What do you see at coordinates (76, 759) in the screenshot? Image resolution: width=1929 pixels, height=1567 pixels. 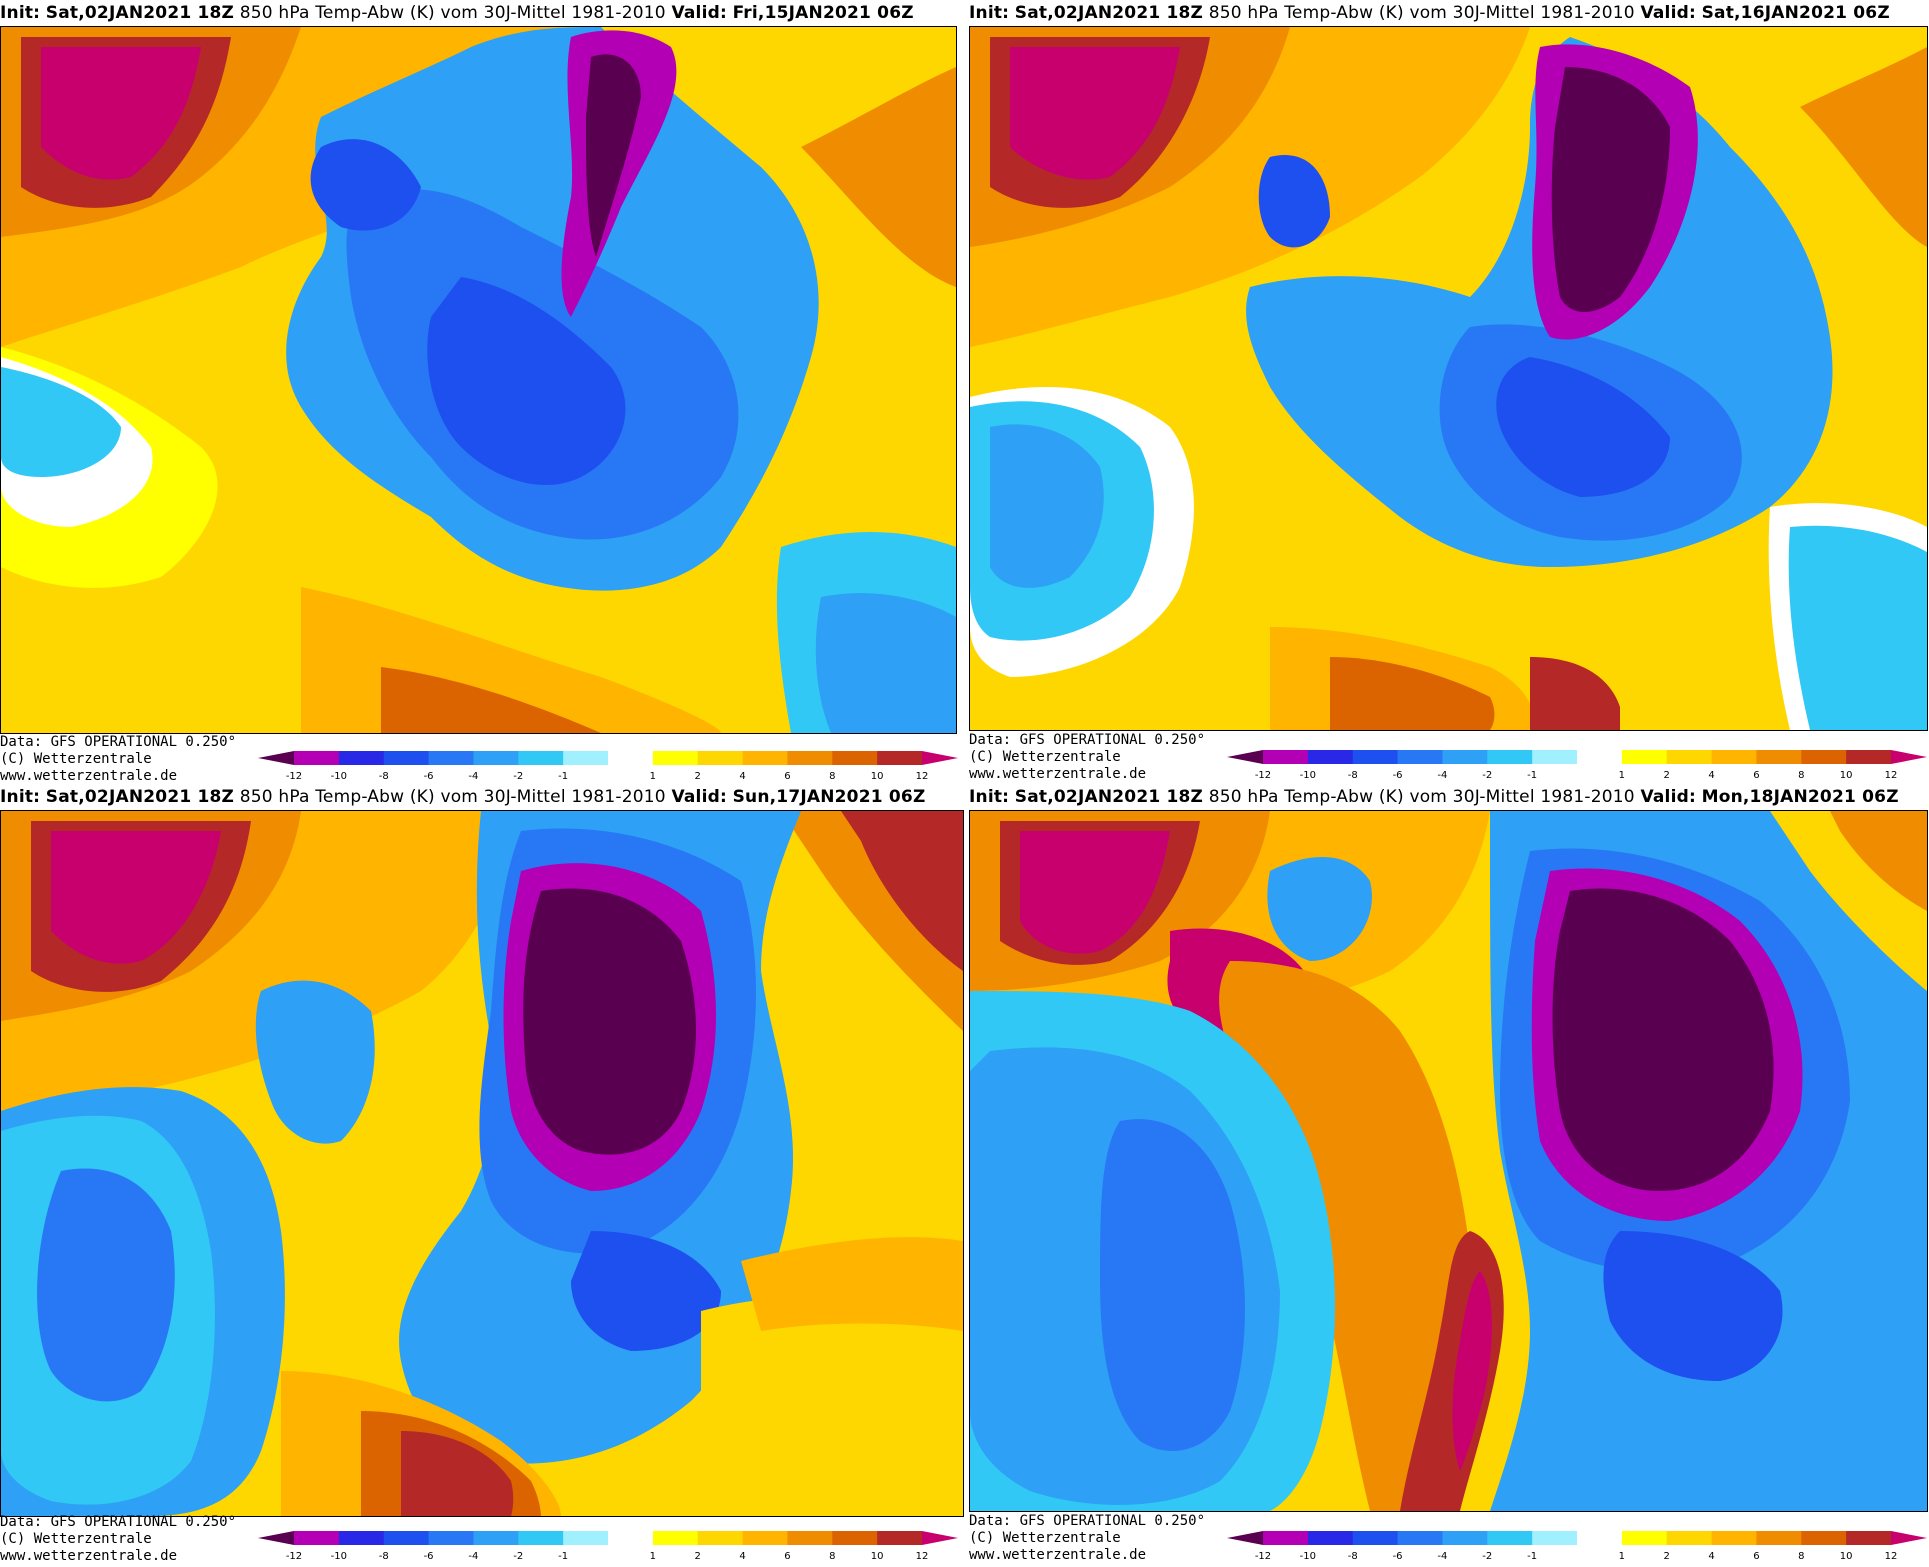 I see `copyright: (C) Wetterzentrale` at bounding box center [76, 759].